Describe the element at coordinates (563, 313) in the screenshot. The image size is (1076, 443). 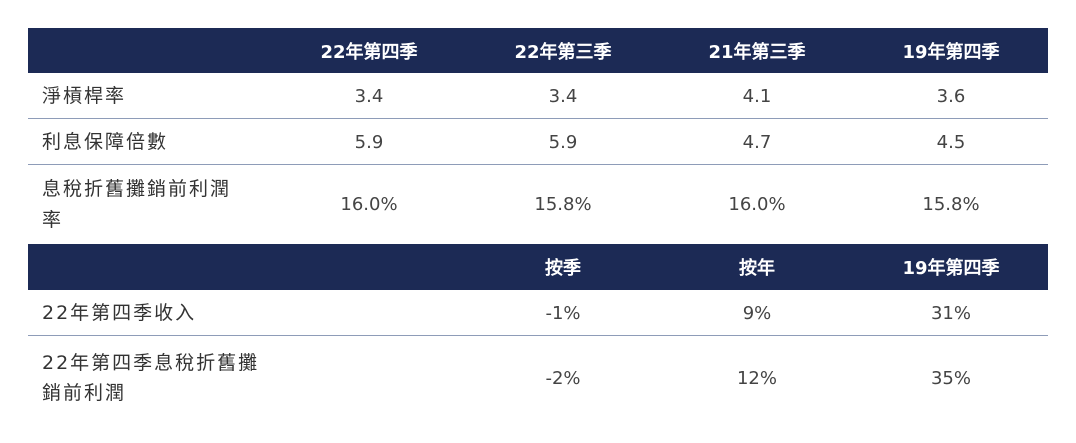
I see `cell-value: -1%` at that location.